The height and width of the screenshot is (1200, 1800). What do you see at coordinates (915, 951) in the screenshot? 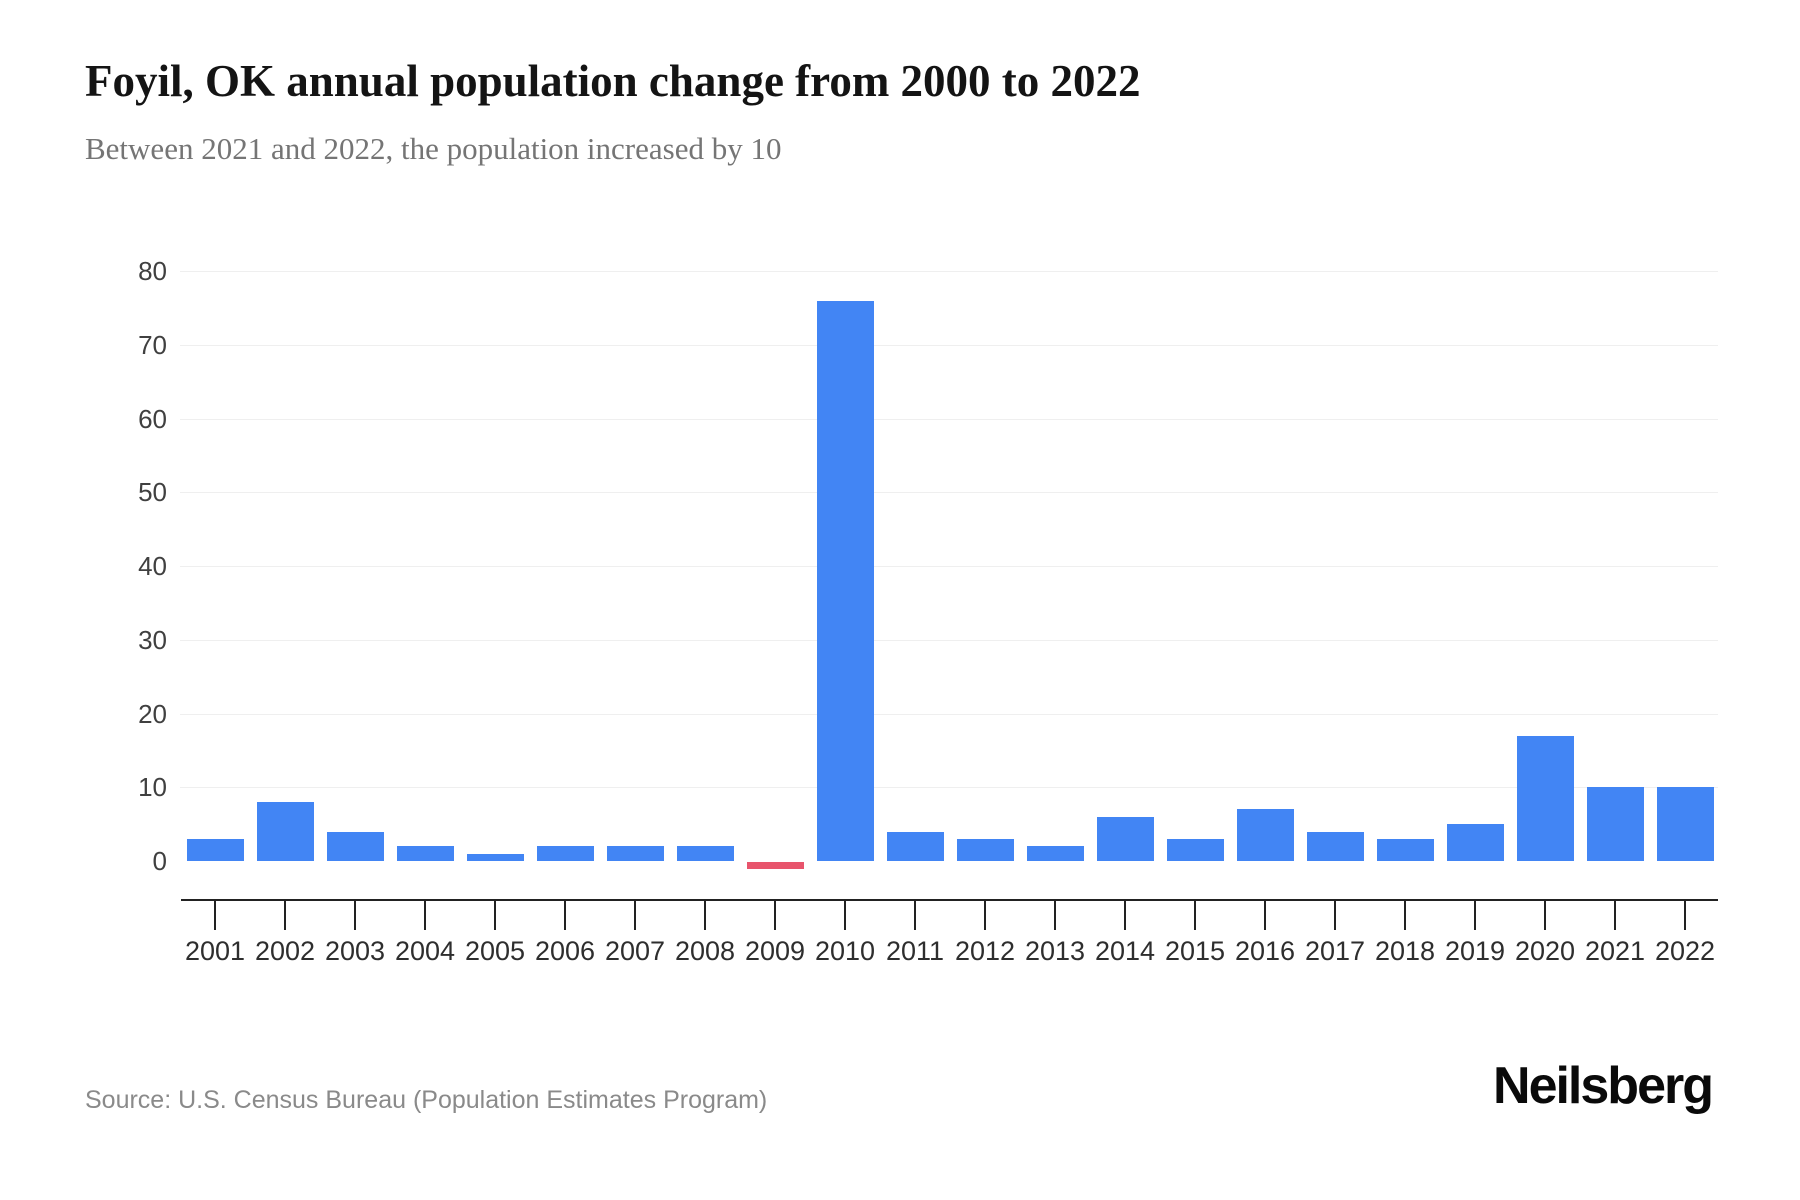
I see `x-axis-label-2011: 2011` at bounding box center [915, 951].